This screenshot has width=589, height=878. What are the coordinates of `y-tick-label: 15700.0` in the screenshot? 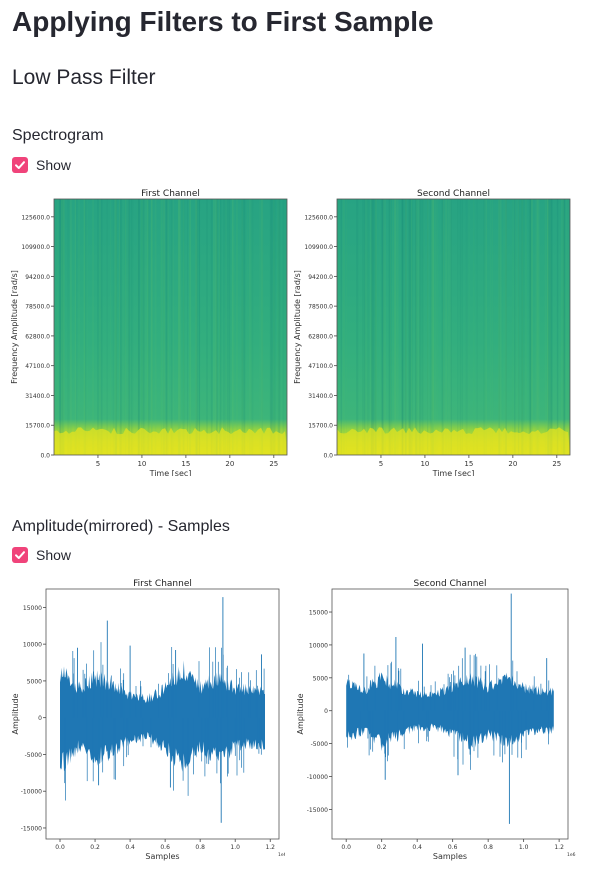 It's located at (37, 426).